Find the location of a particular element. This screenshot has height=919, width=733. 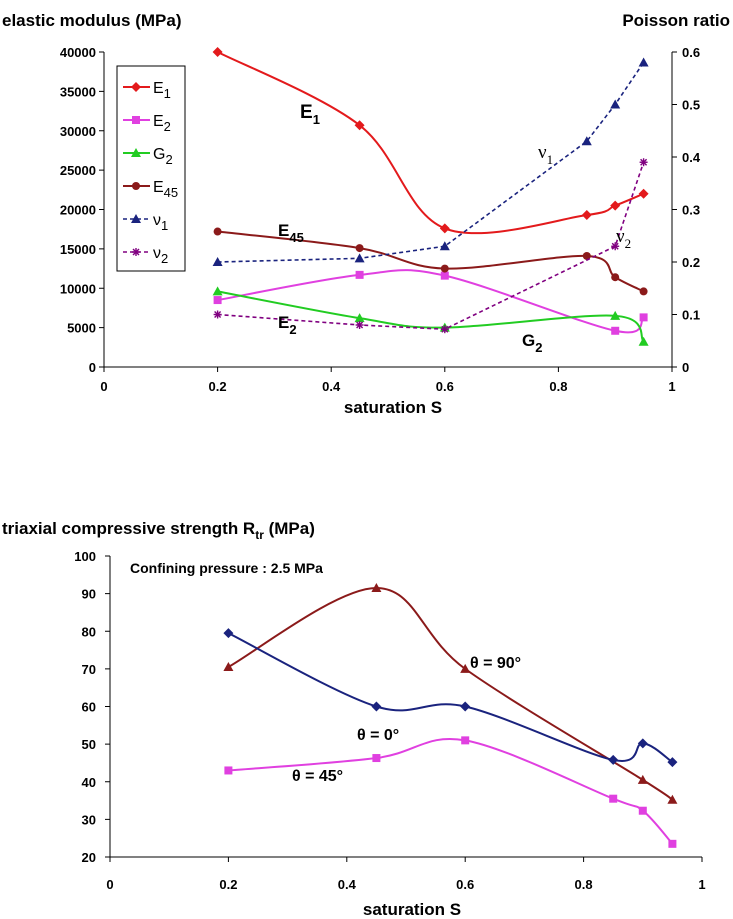

chart2-ytick-label: 100 is located at coordinates (85, 556).